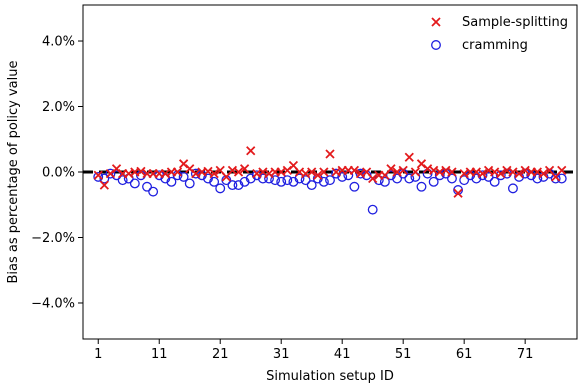  I want to click on y-tick-label: 2.0%, so click(58, 107).